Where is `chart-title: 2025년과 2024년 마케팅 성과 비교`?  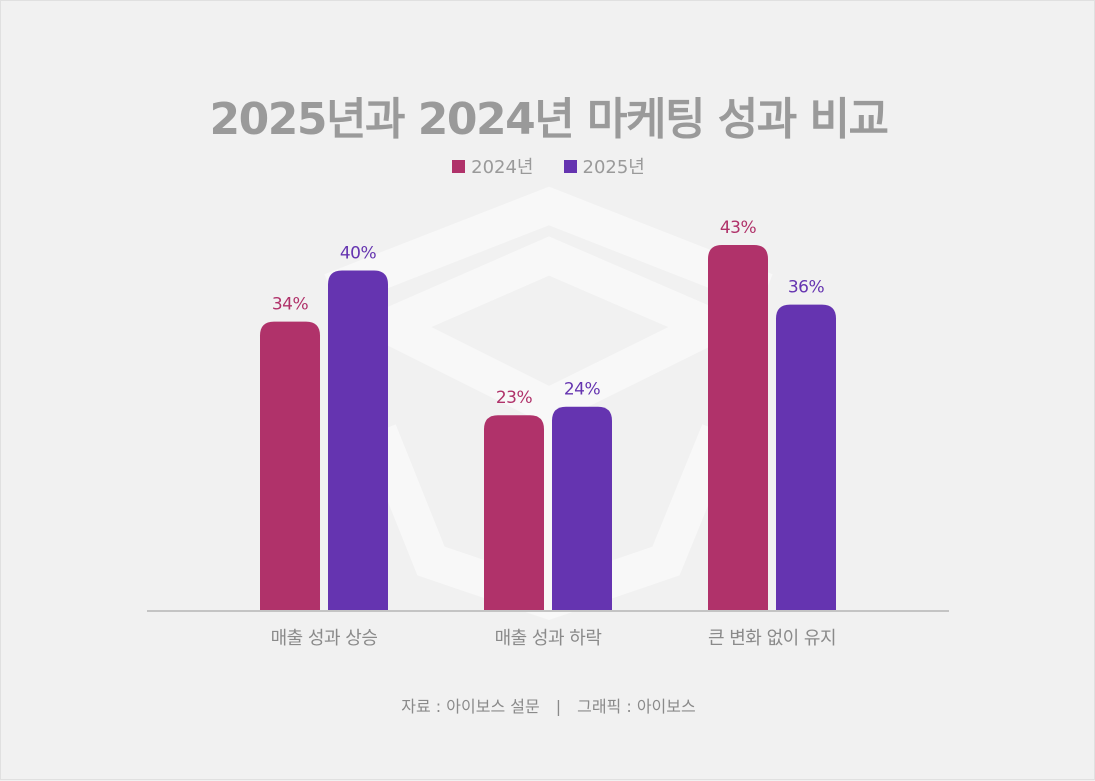
chart-title: 2025년과 2024년 마케팅 성과 비교 is located at coordinates (549, 119).